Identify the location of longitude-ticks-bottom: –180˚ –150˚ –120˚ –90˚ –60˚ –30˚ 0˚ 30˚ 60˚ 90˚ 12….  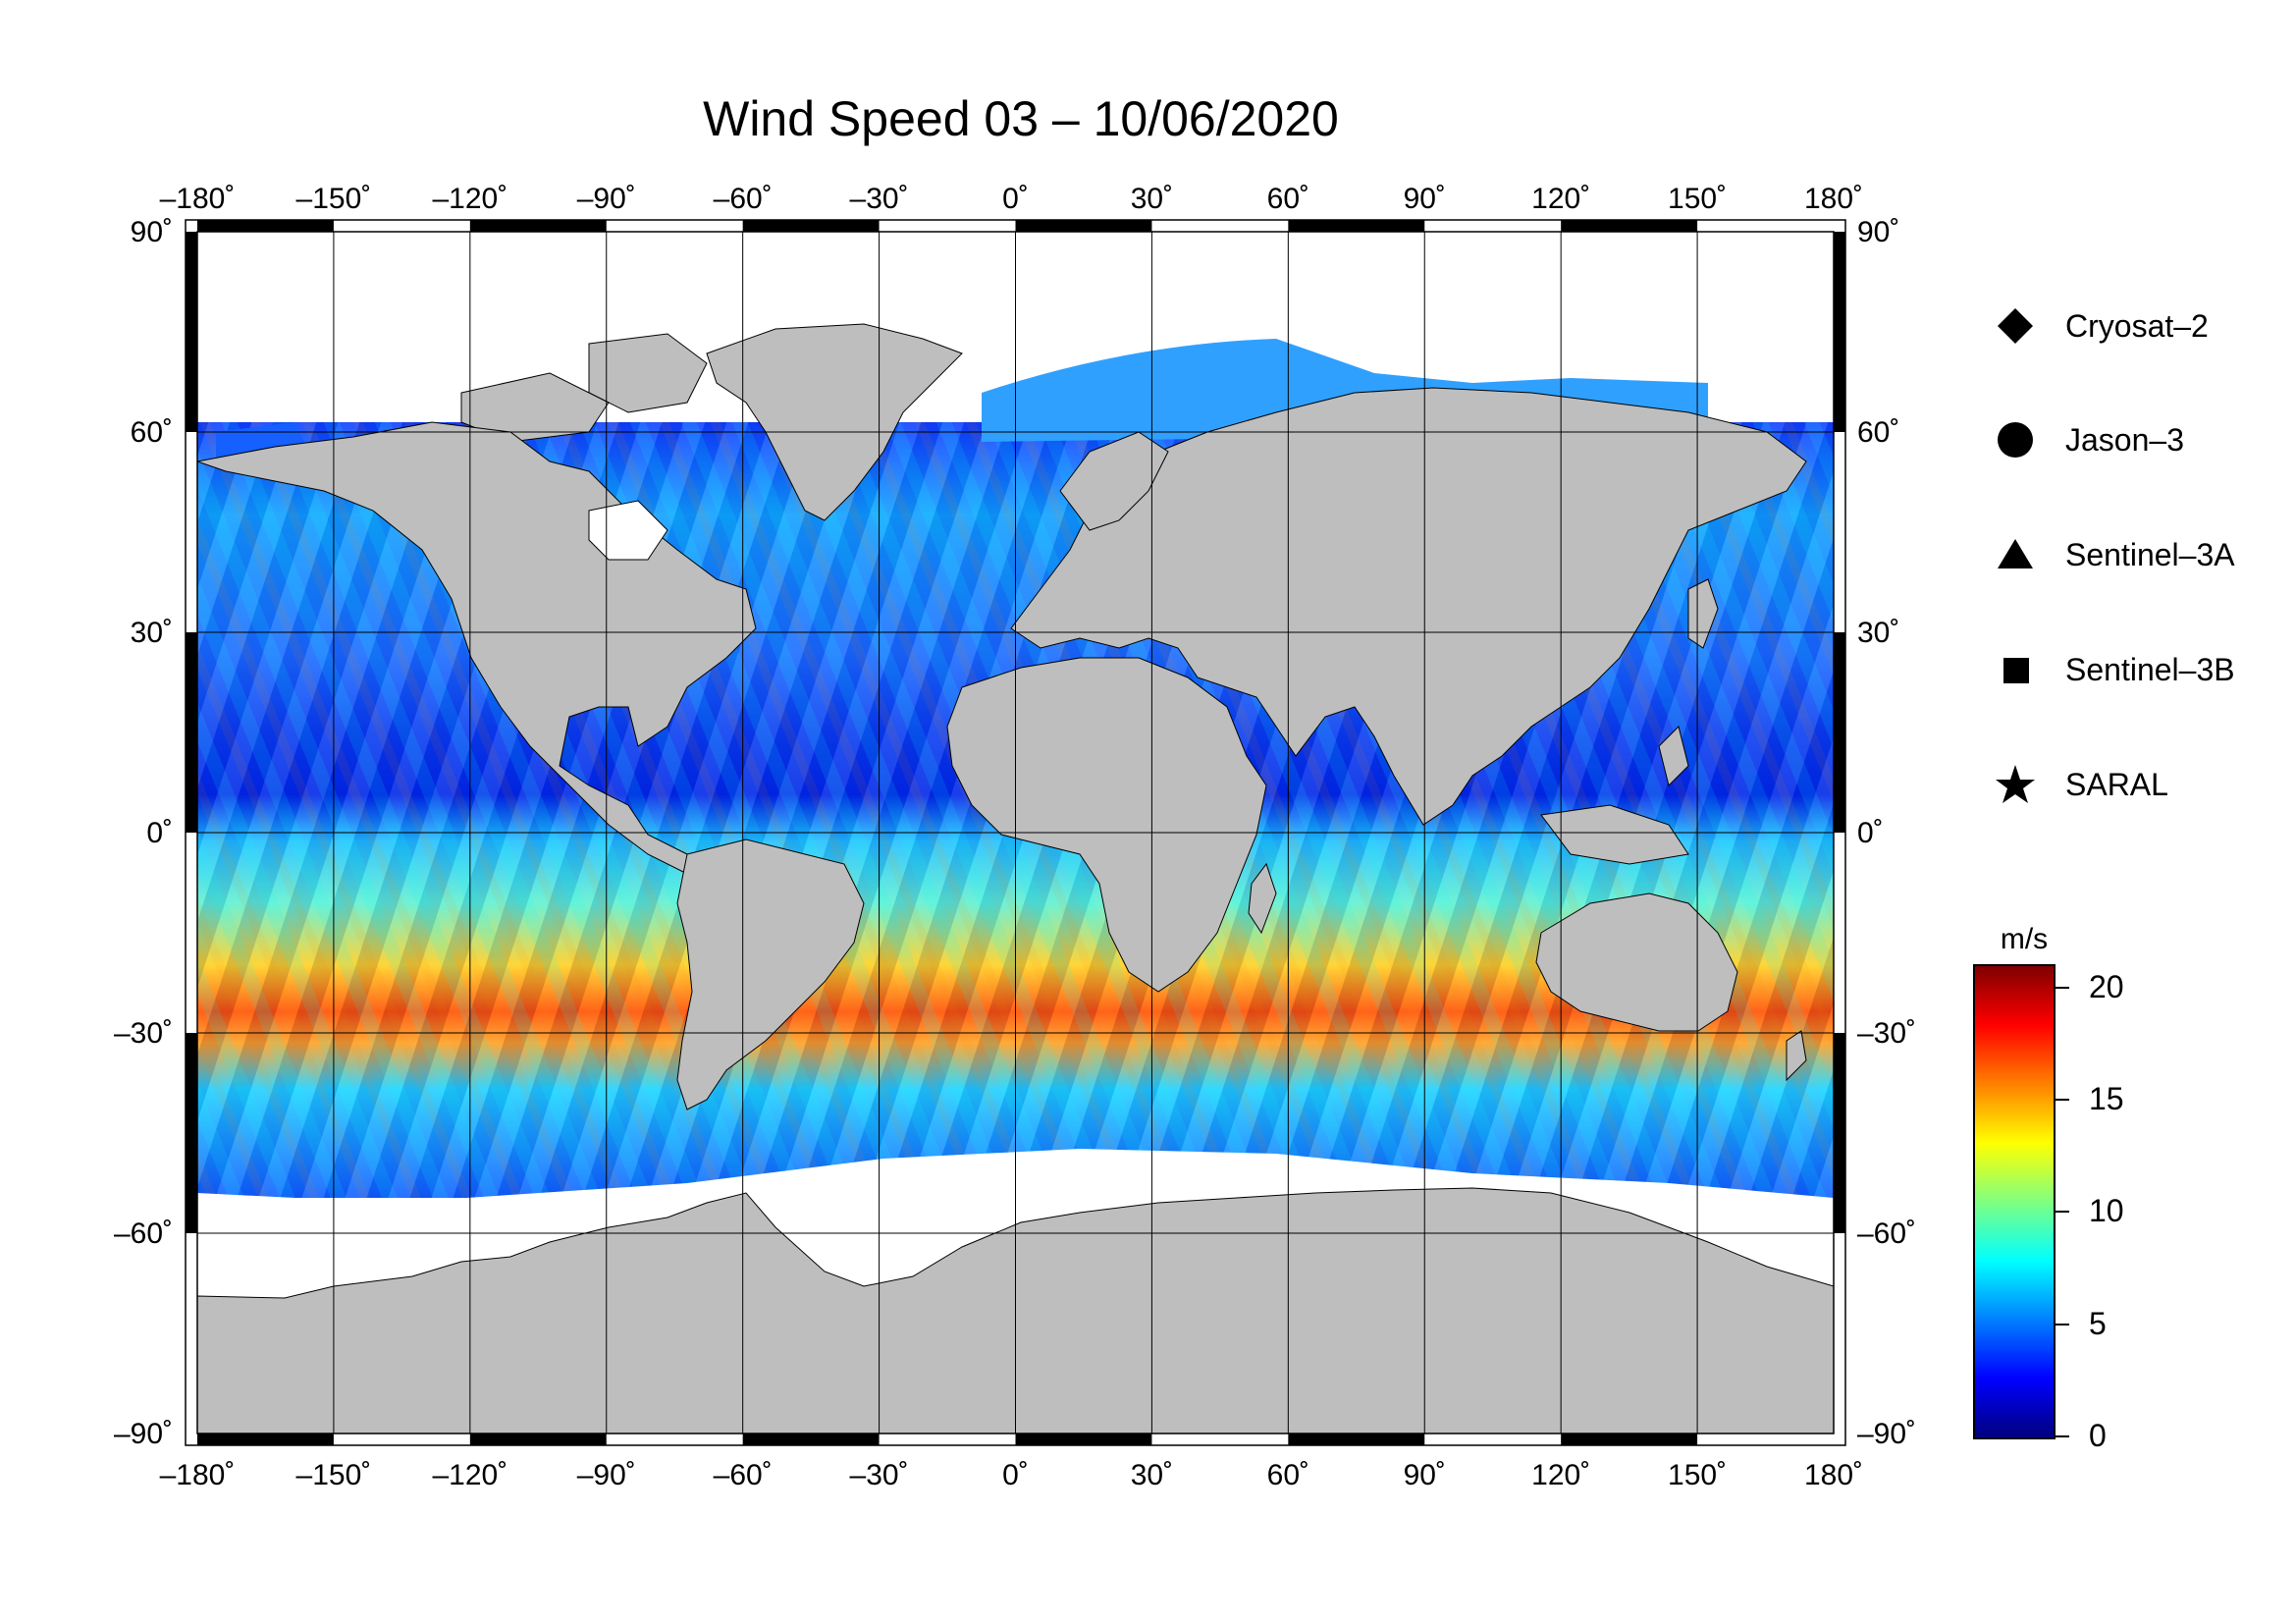
(1011, 1475).